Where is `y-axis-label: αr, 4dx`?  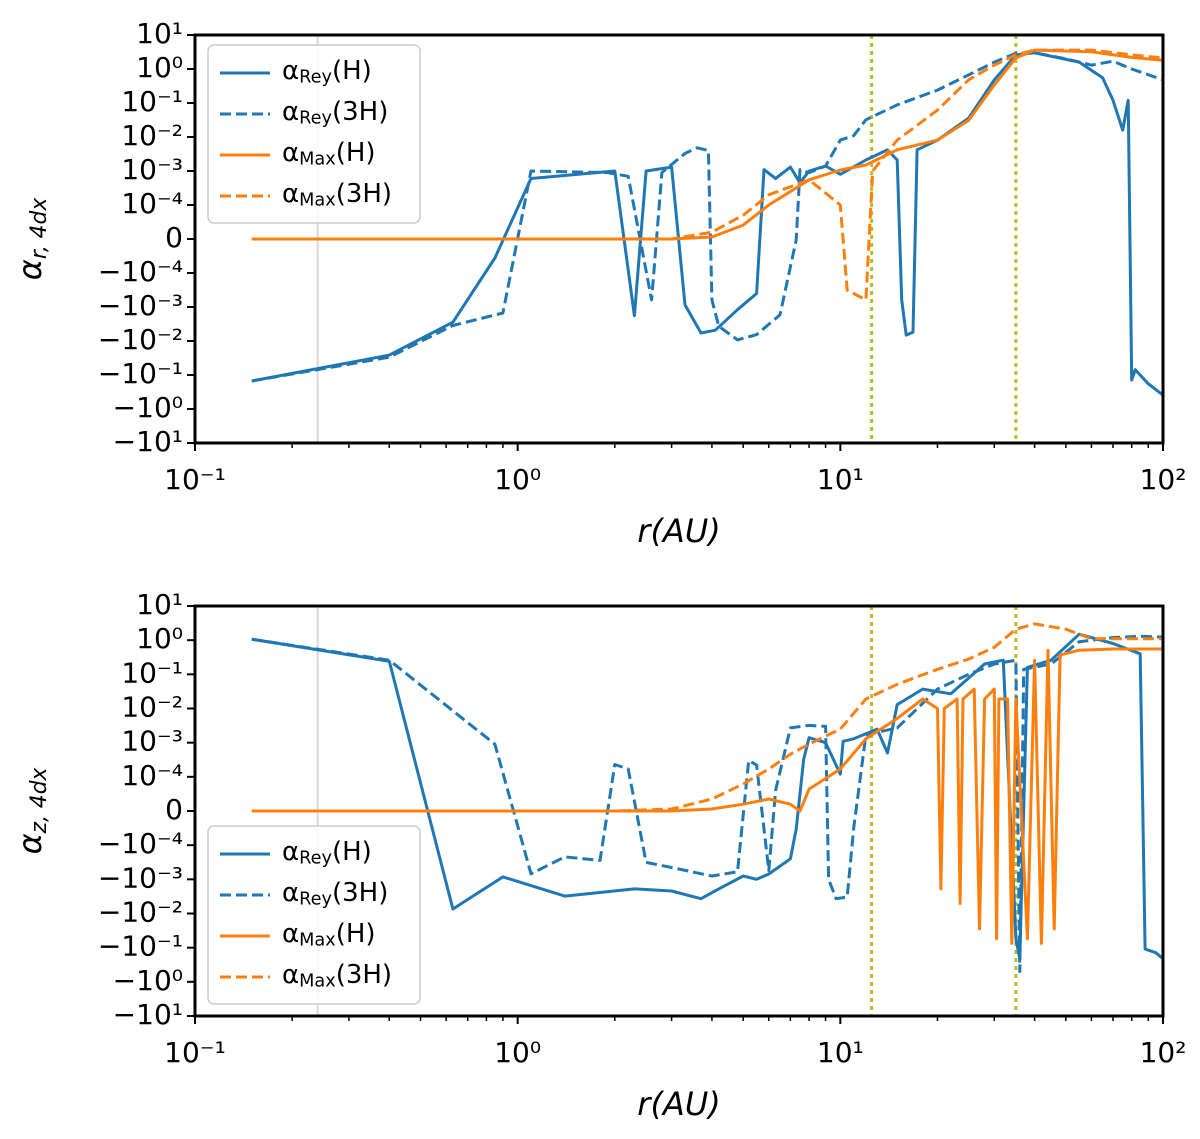
y-axis-label: αr, 4dx is located at coordinates (31, 239).